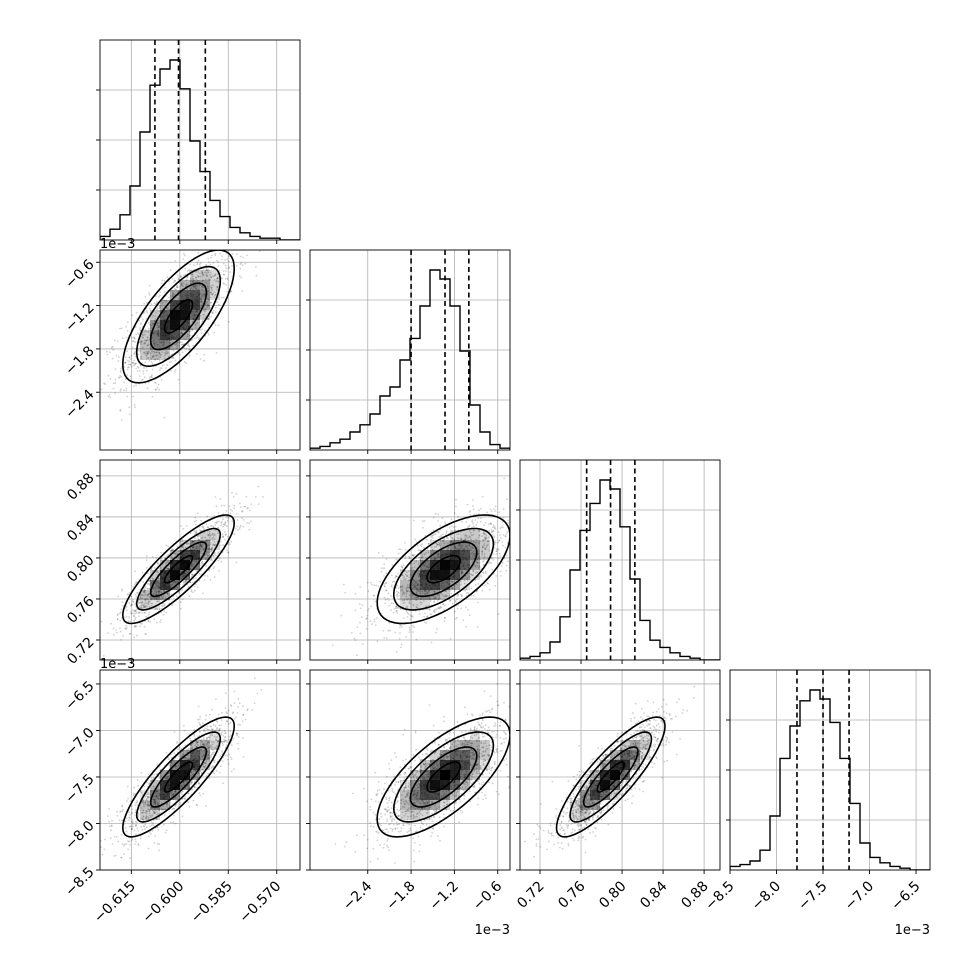 Image resolution: width=970 pixels, height=970 pixels. What do you see at coordinates (620, 560) in the screenshot?
I see `grid` at bounding box center [620, 560].